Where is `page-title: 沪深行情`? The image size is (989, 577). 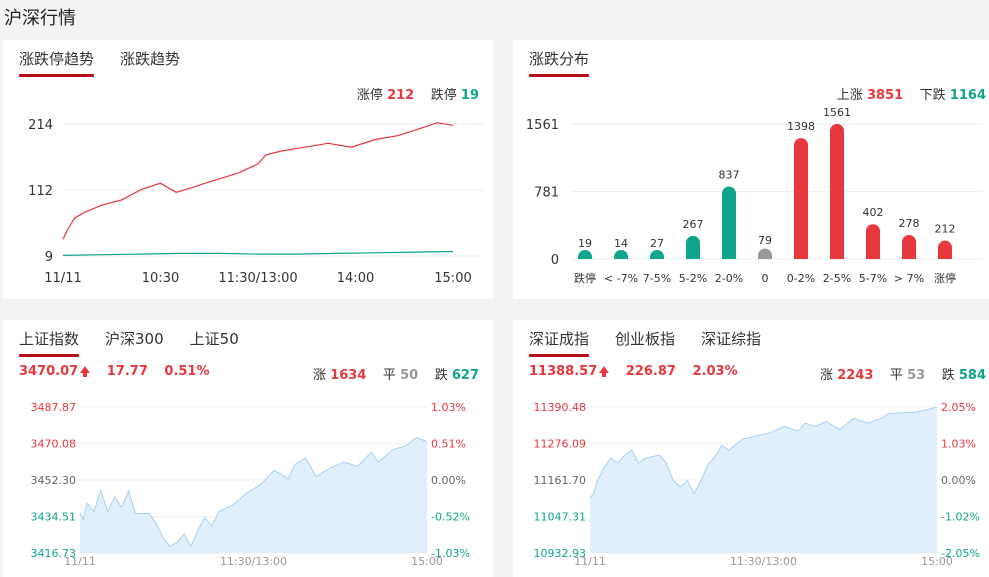
page-title: 沪深行情 is located at coordinates (40, 18).